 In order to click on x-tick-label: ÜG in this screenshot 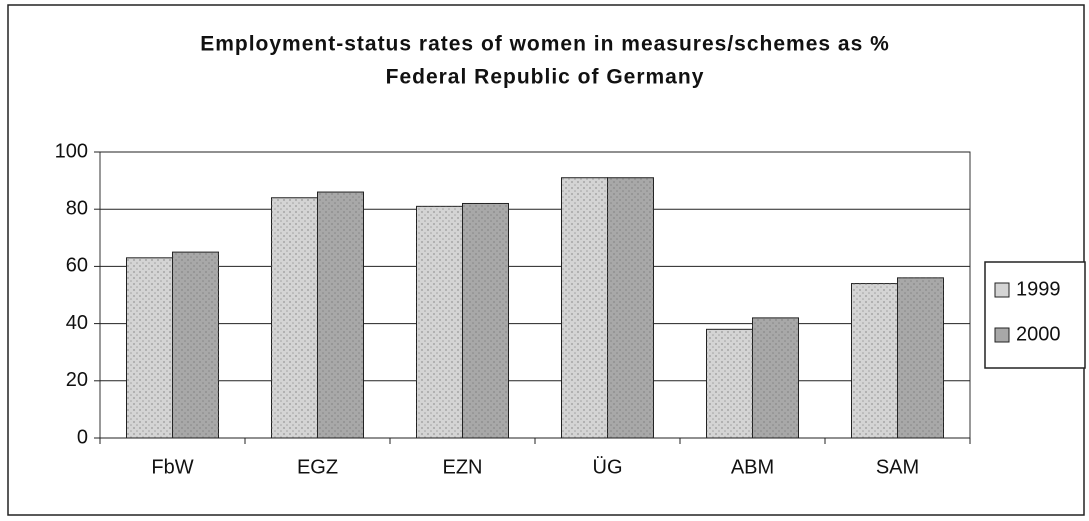, I will do `click(608, 467)`.